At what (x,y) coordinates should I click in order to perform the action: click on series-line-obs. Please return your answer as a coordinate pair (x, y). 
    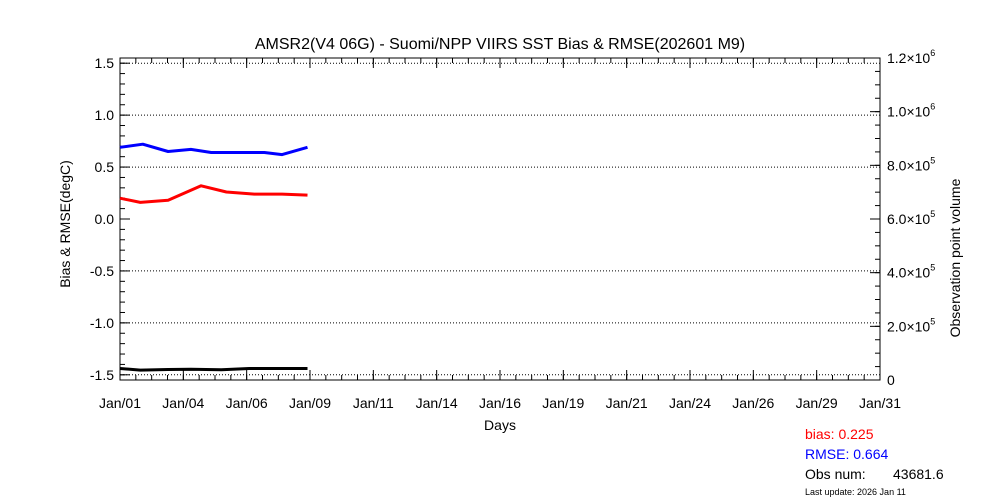
    Looking at the image, I should click on (213, 369).